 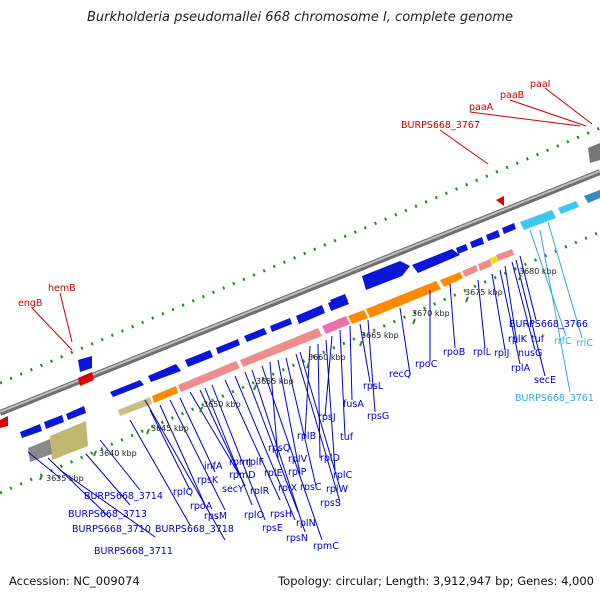 I want to click on gene-label: infA, so click(x=213, y=466).